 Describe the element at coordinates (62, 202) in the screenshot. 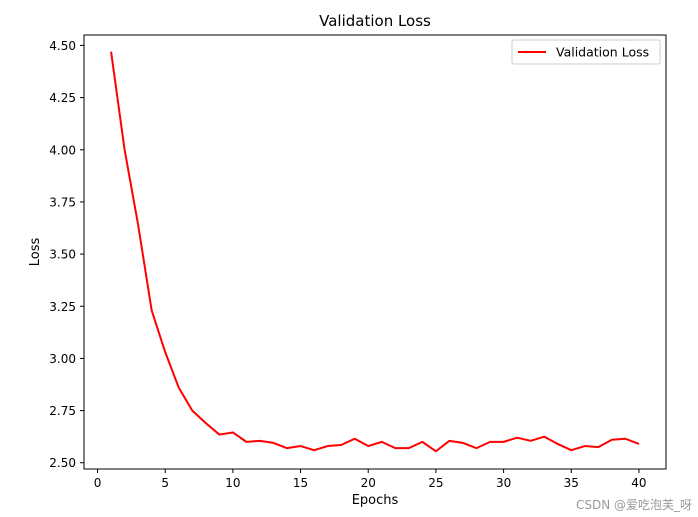

I see `y-tick-label: 3.75` at that location.